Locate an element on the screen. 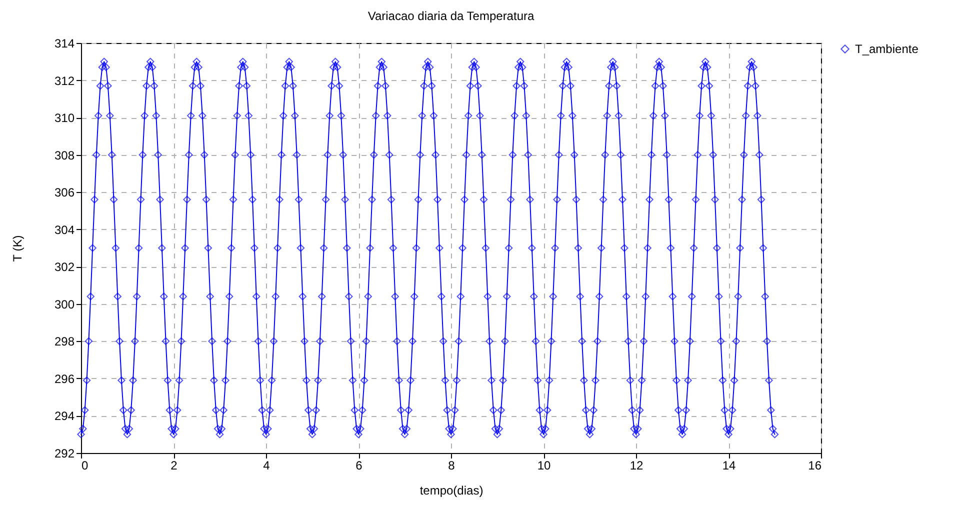  x-tick-label: 8 is located at coordinates (452, 465).